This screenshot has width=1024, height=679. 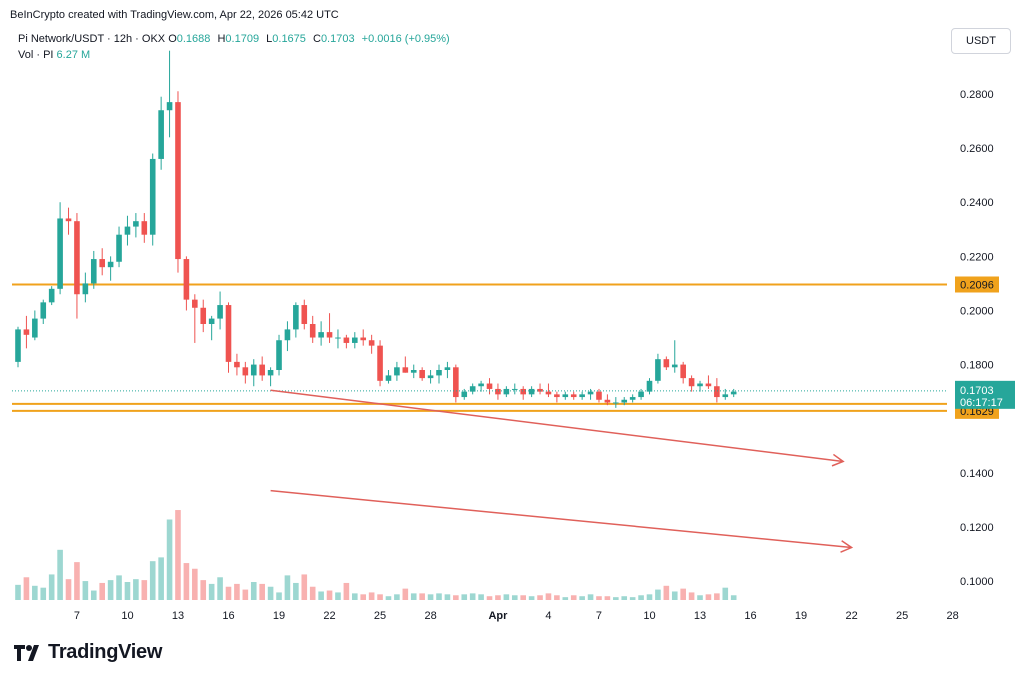 What do you see at coordinates (977, 95) in the screenshot?
I see `y-tick-label: 0.2800` at bounding box center [977, 95].